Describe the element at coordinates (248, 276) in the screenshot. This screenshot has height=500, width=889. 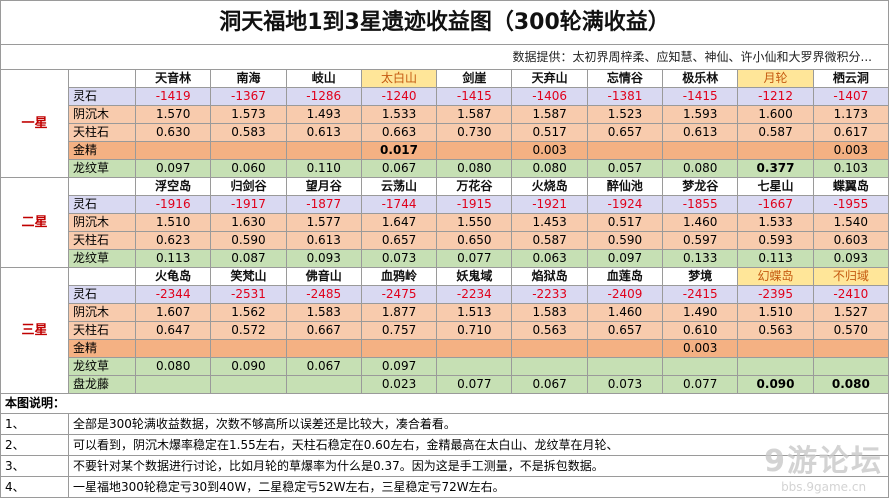
I see `column-header: 笑梵山` at that location.